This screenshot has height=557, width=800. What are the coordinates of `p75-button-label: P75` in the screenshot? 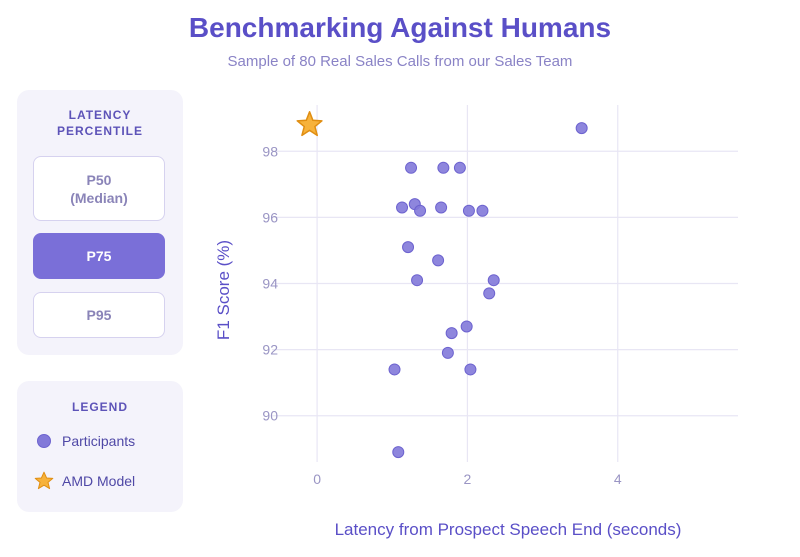 It's located at (99, 256).